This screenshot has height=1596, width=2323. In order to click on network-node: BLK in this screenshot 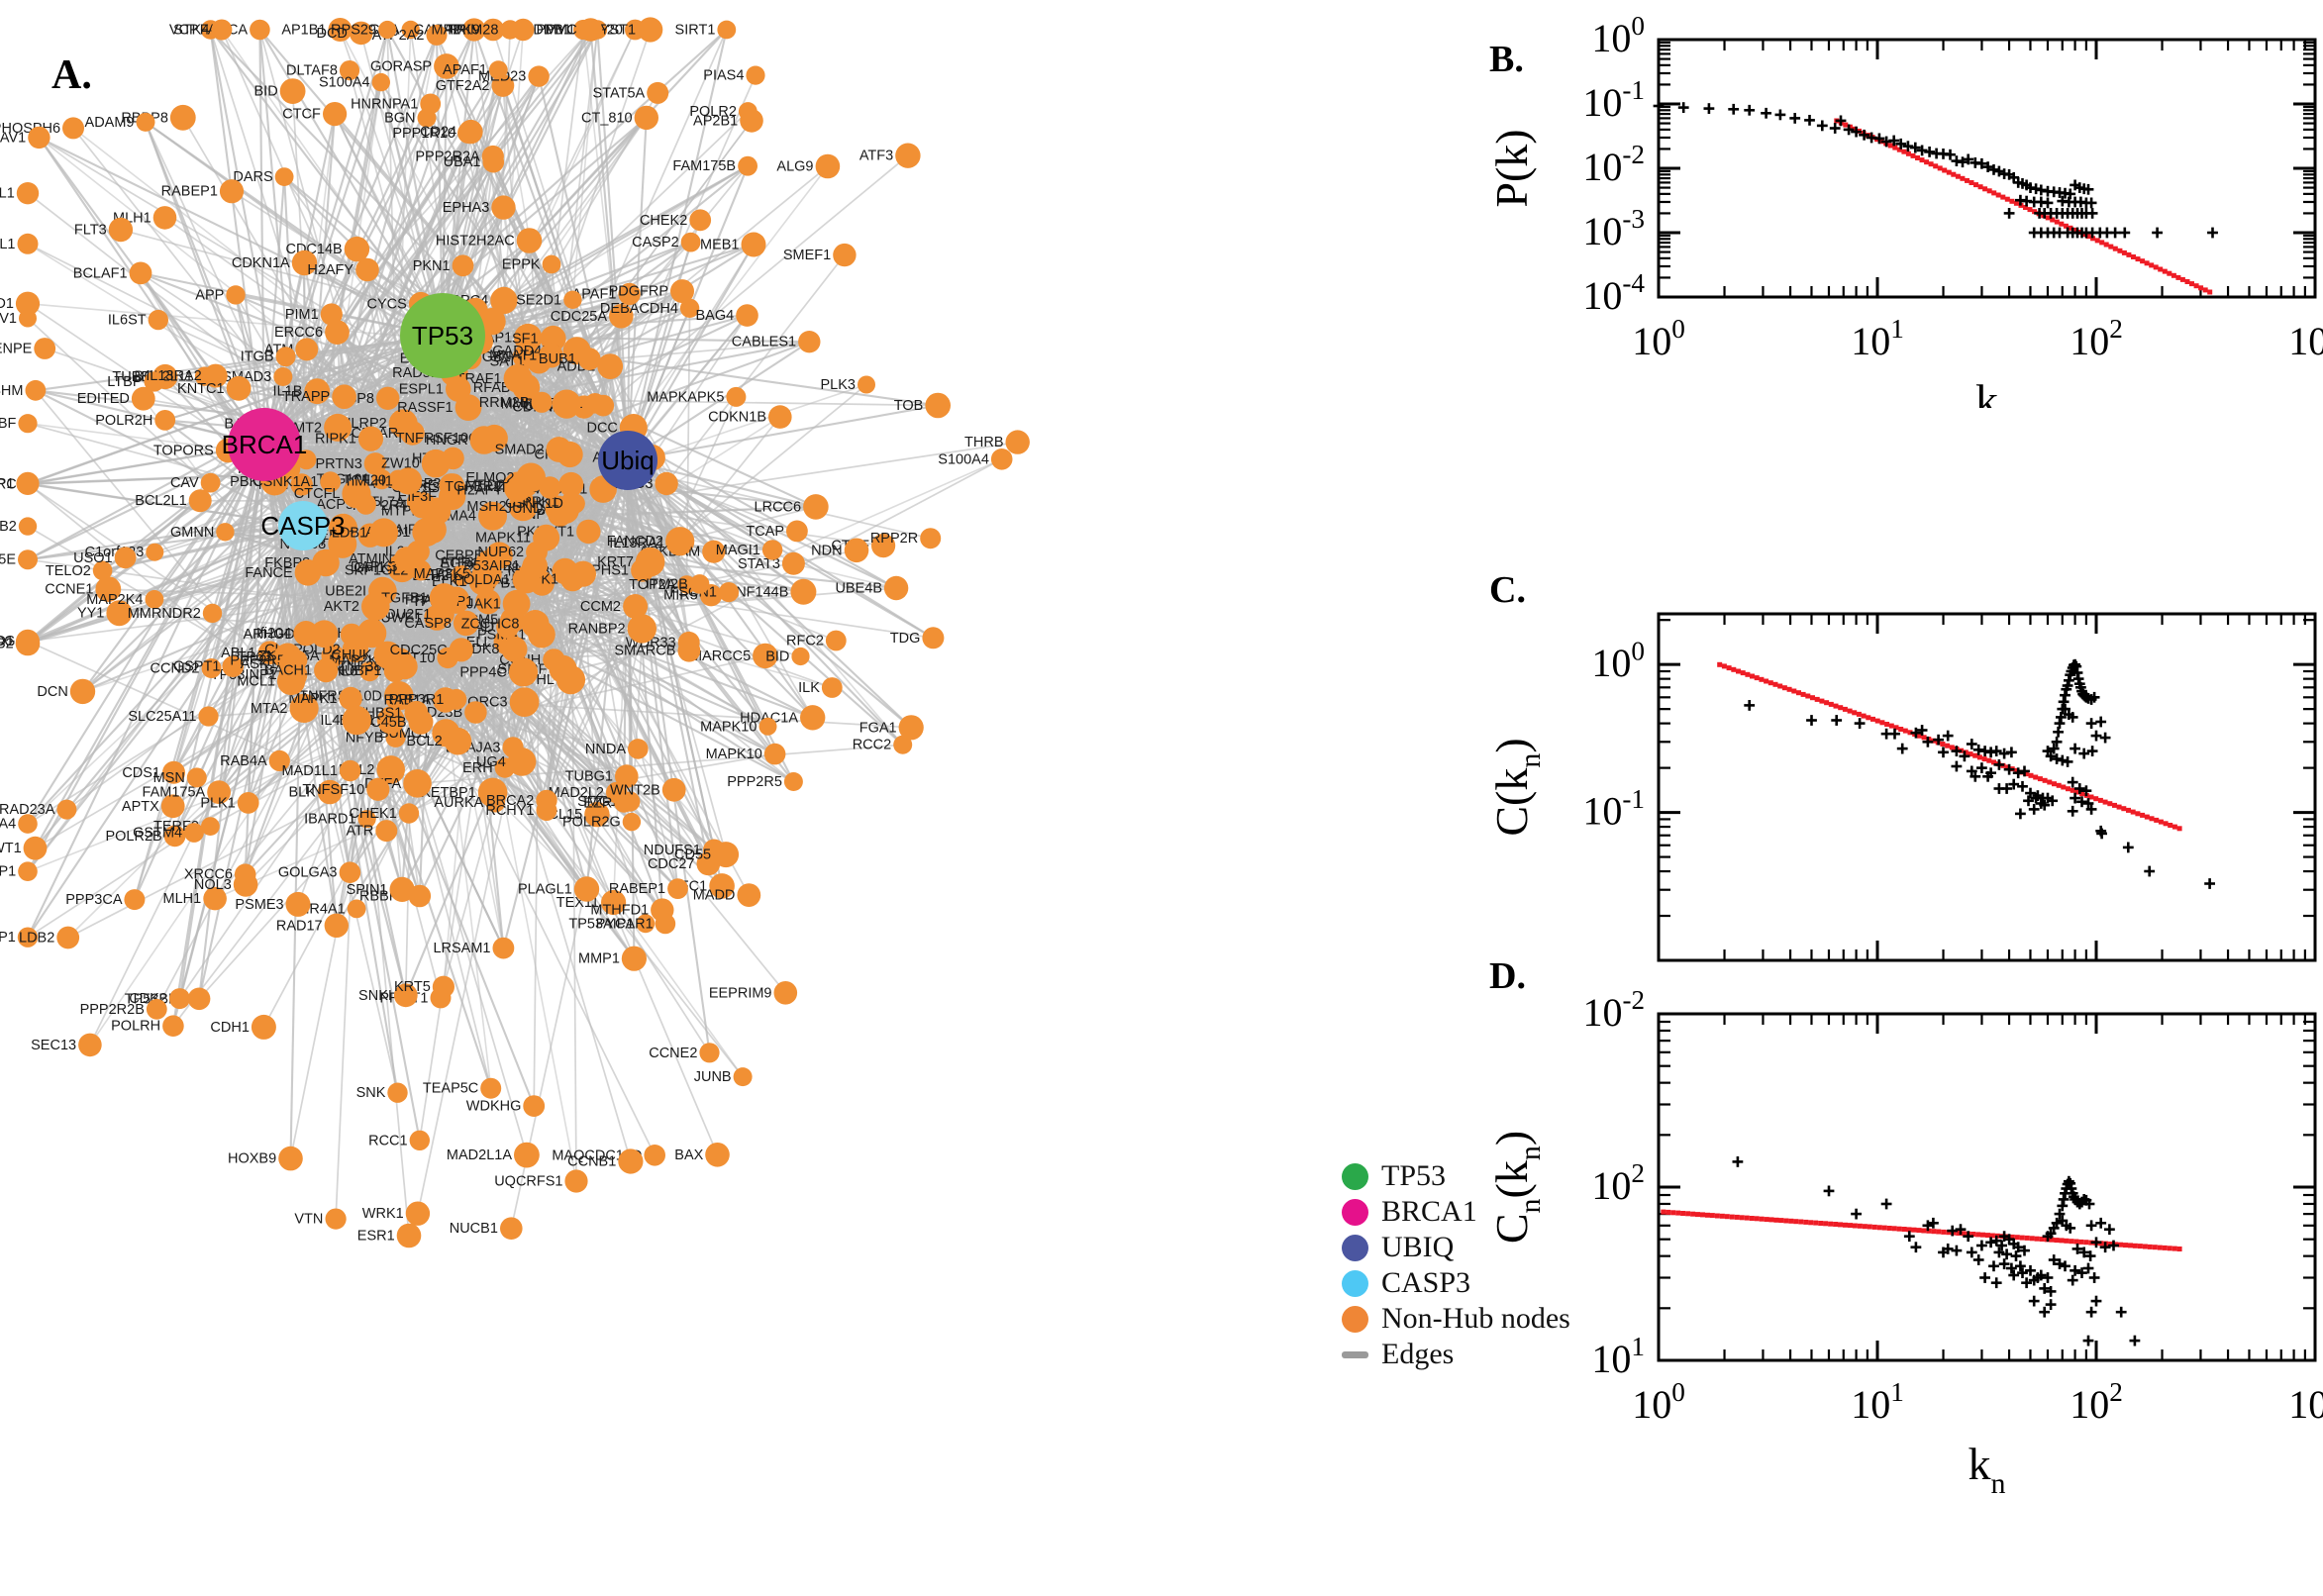, I will do `click(315, 792)`.